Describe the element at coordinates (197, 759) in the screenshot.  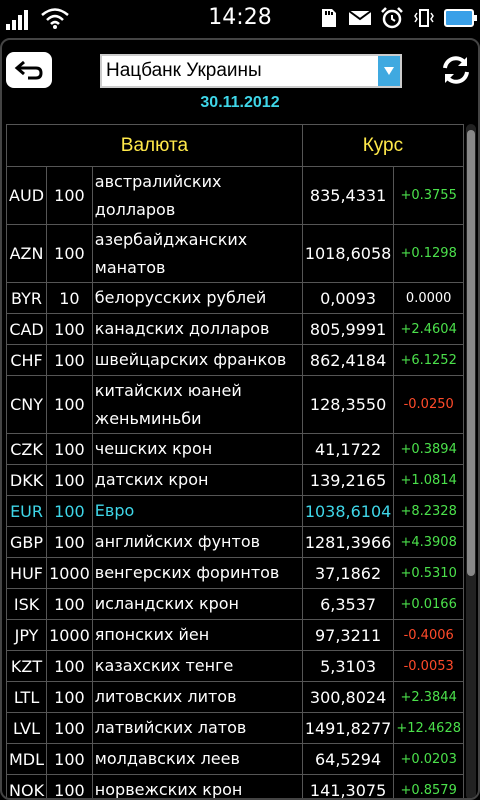
I see `currency-name: молдавских леев` at that location.